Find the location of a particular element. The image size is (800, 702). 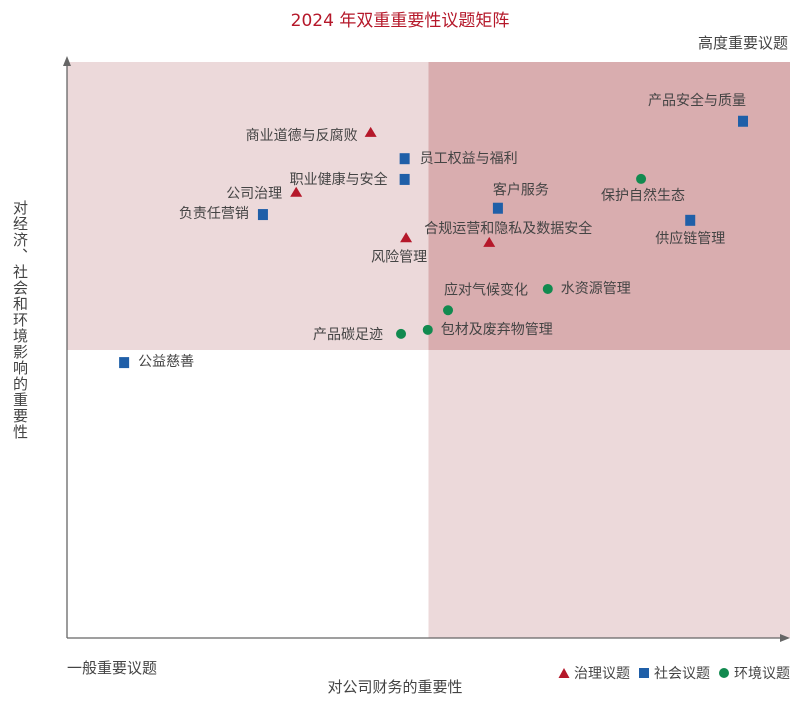

point-label: 产品安全与质量 is located at coordinates (697, 100).